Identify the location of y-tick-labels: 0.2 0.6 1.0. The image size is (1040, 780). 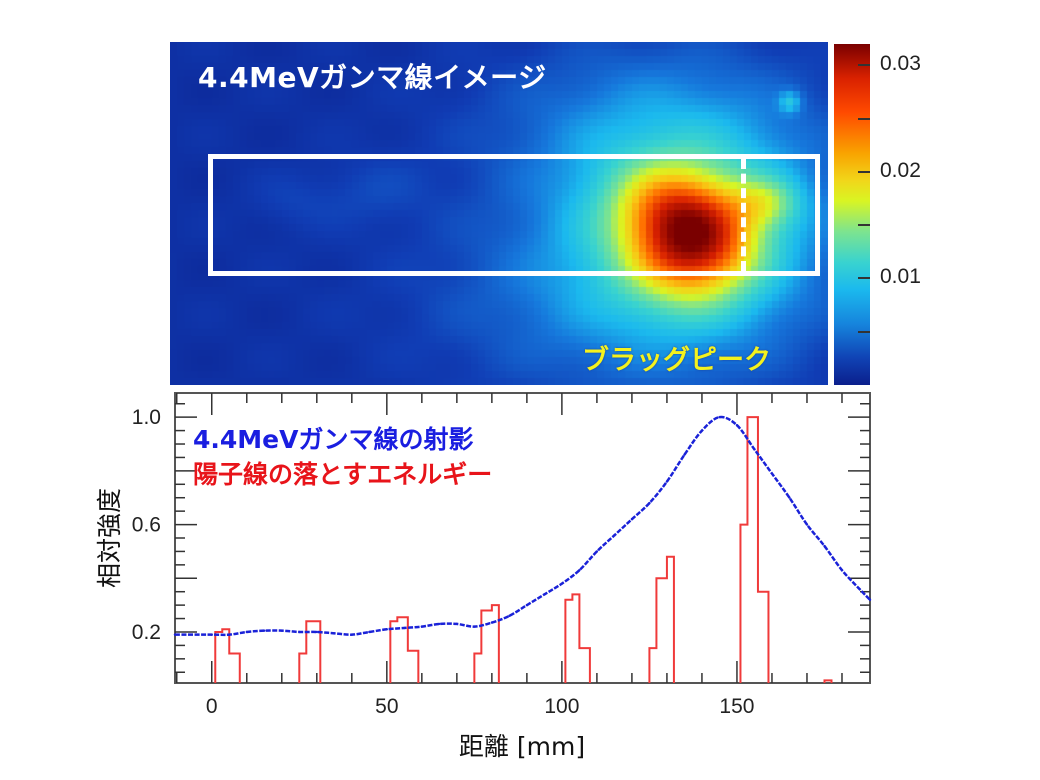
(146, 525).